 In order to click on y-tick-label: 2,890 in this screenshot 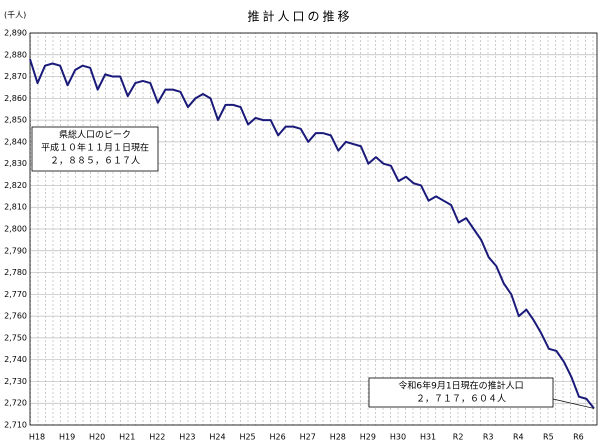, I will do `click(15, 33)`.